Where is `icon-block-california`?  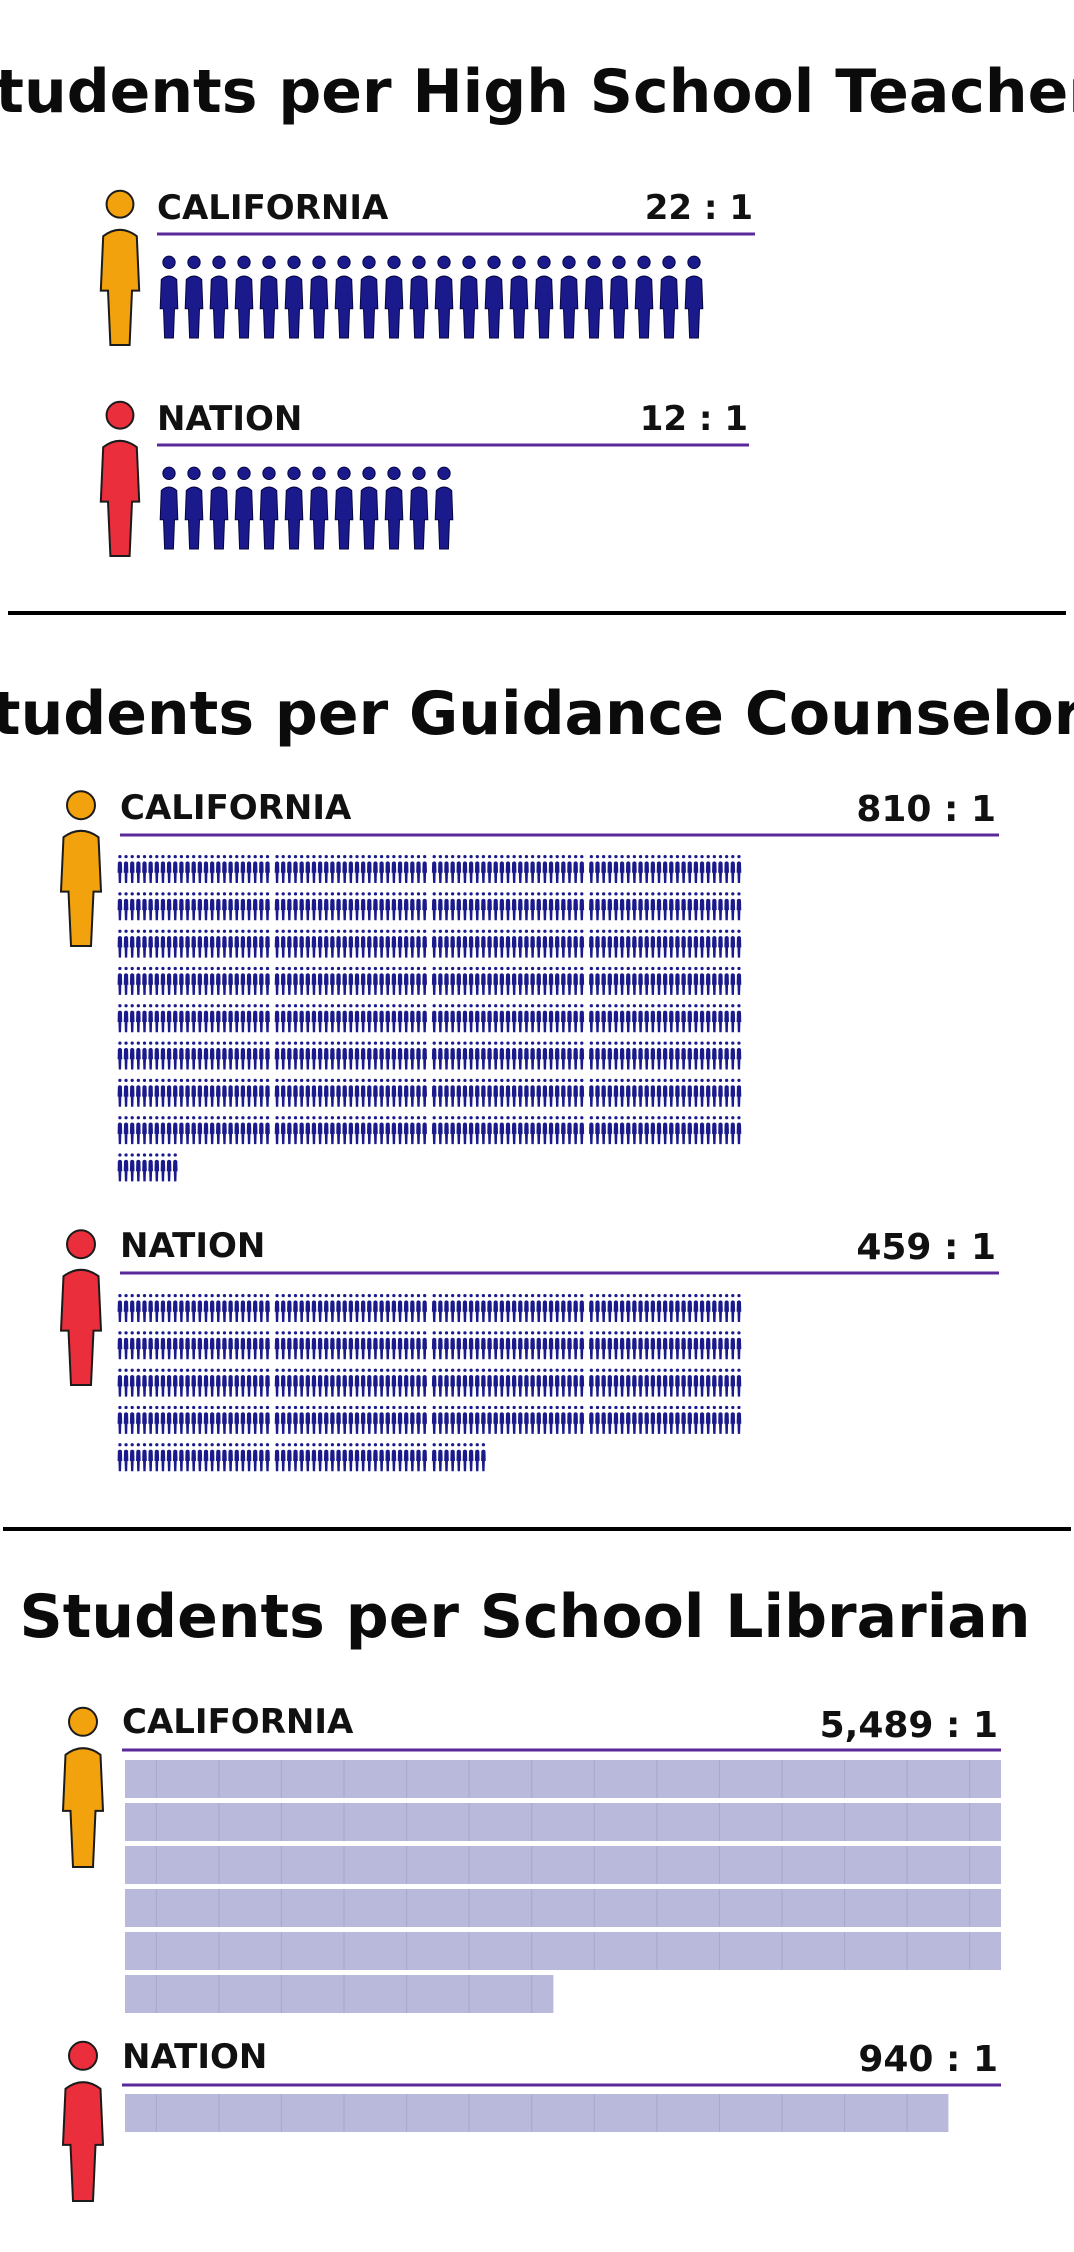 icon-block-california is located at coordinates (563, 1886).